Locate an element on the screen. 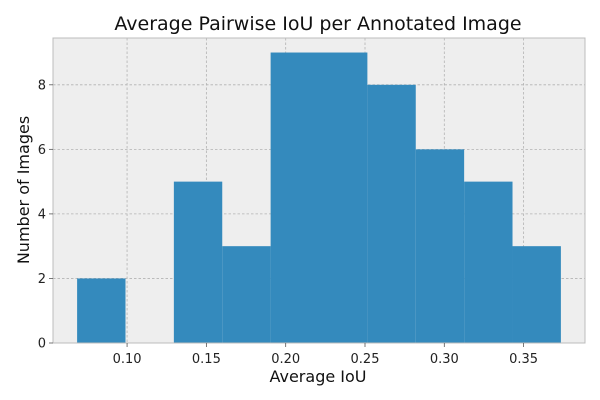 The height and width of the screenshot is (400, 600). x-tick-label: 0.30 is located at coordinates (444, 359).